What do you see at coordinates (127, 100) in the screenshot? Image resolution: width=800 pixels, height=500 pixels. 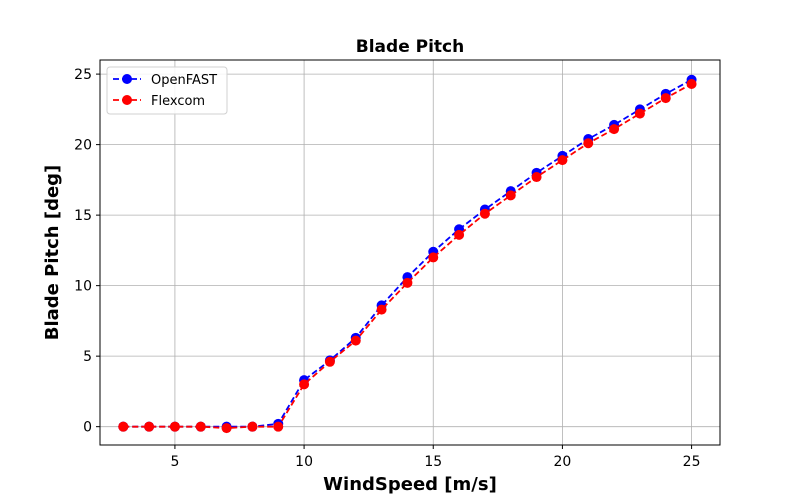 I see `legend-marker-flexcom` at bounding box center [127, 100].